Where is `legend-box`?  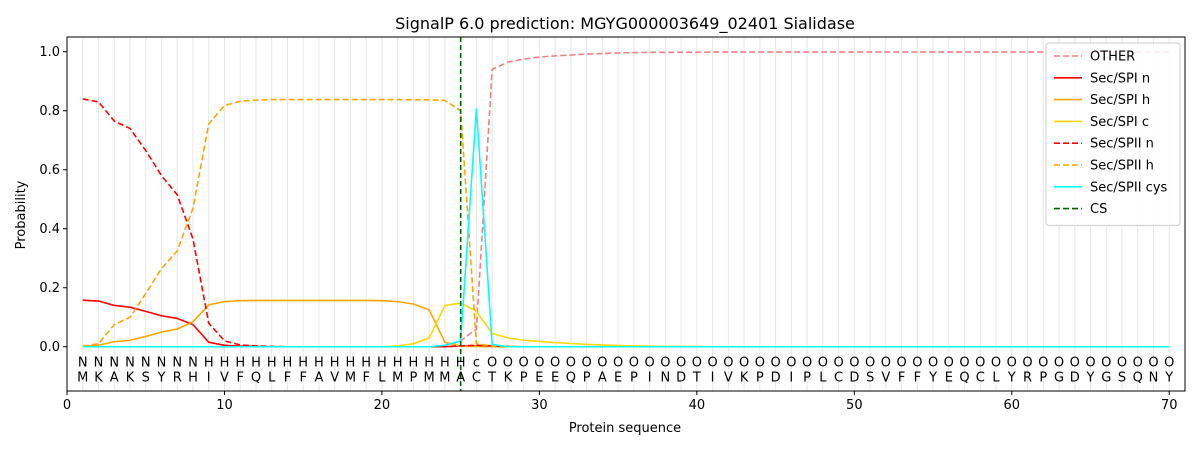
legend-box is located at coordinates (1113, 134).